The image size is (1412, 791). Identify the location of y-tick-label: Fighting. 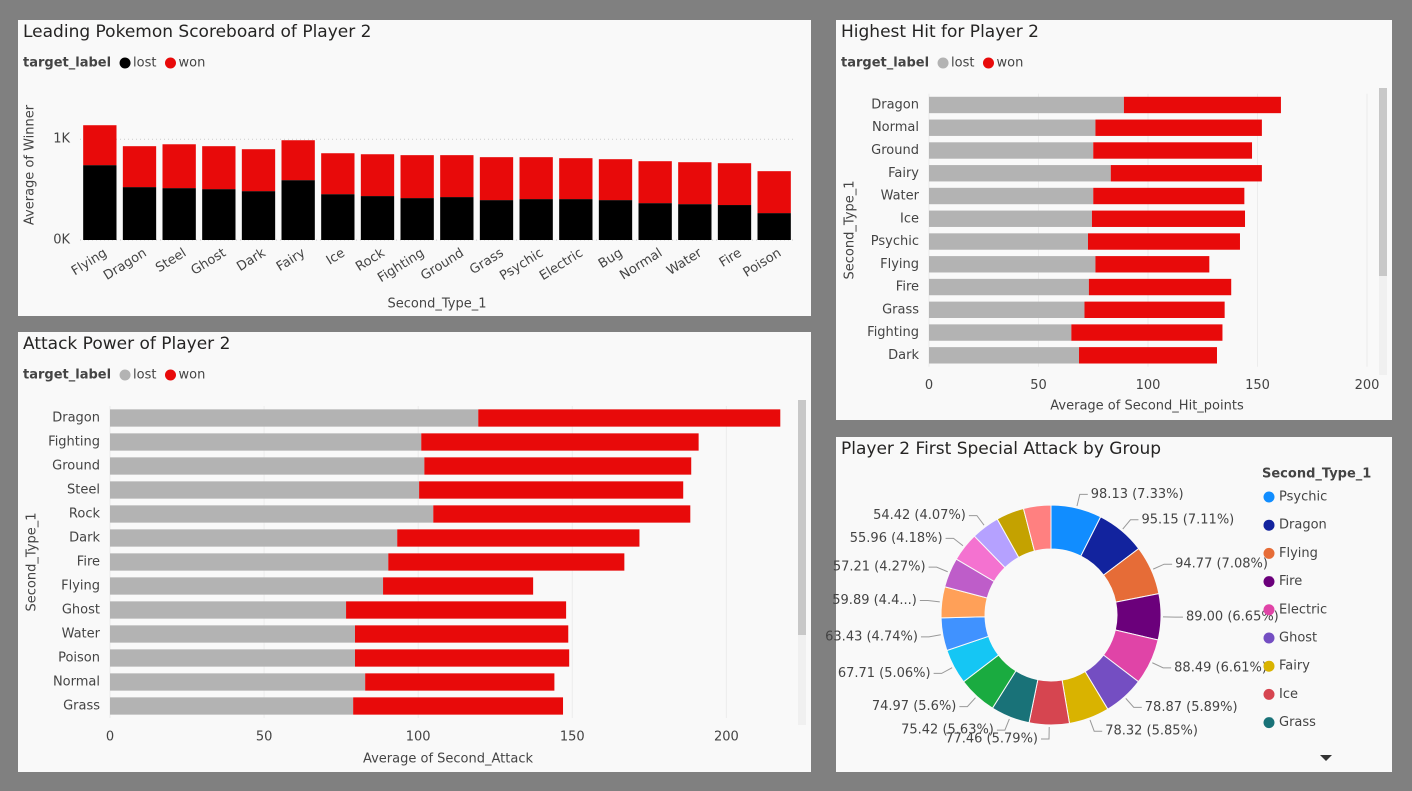
(893, 332).